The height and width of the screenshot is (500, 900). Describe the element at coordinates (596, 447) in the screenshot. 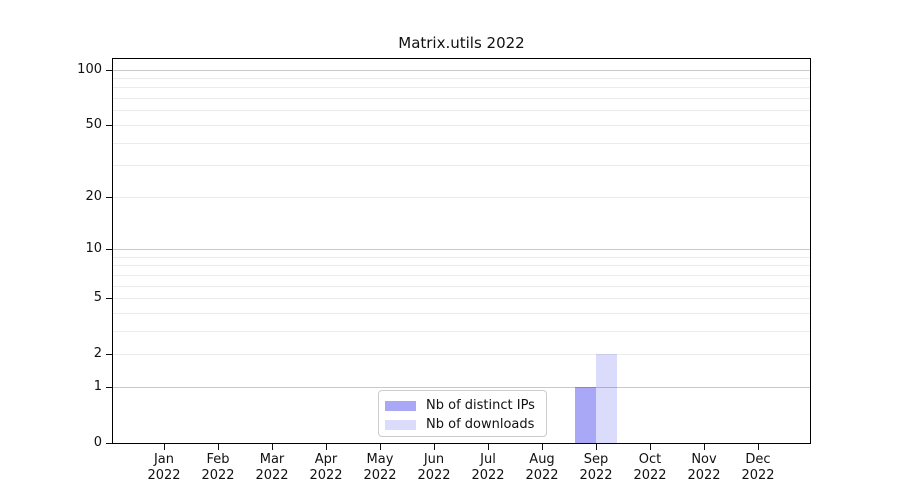

I see `x-tick-Sep-2022` at that location.